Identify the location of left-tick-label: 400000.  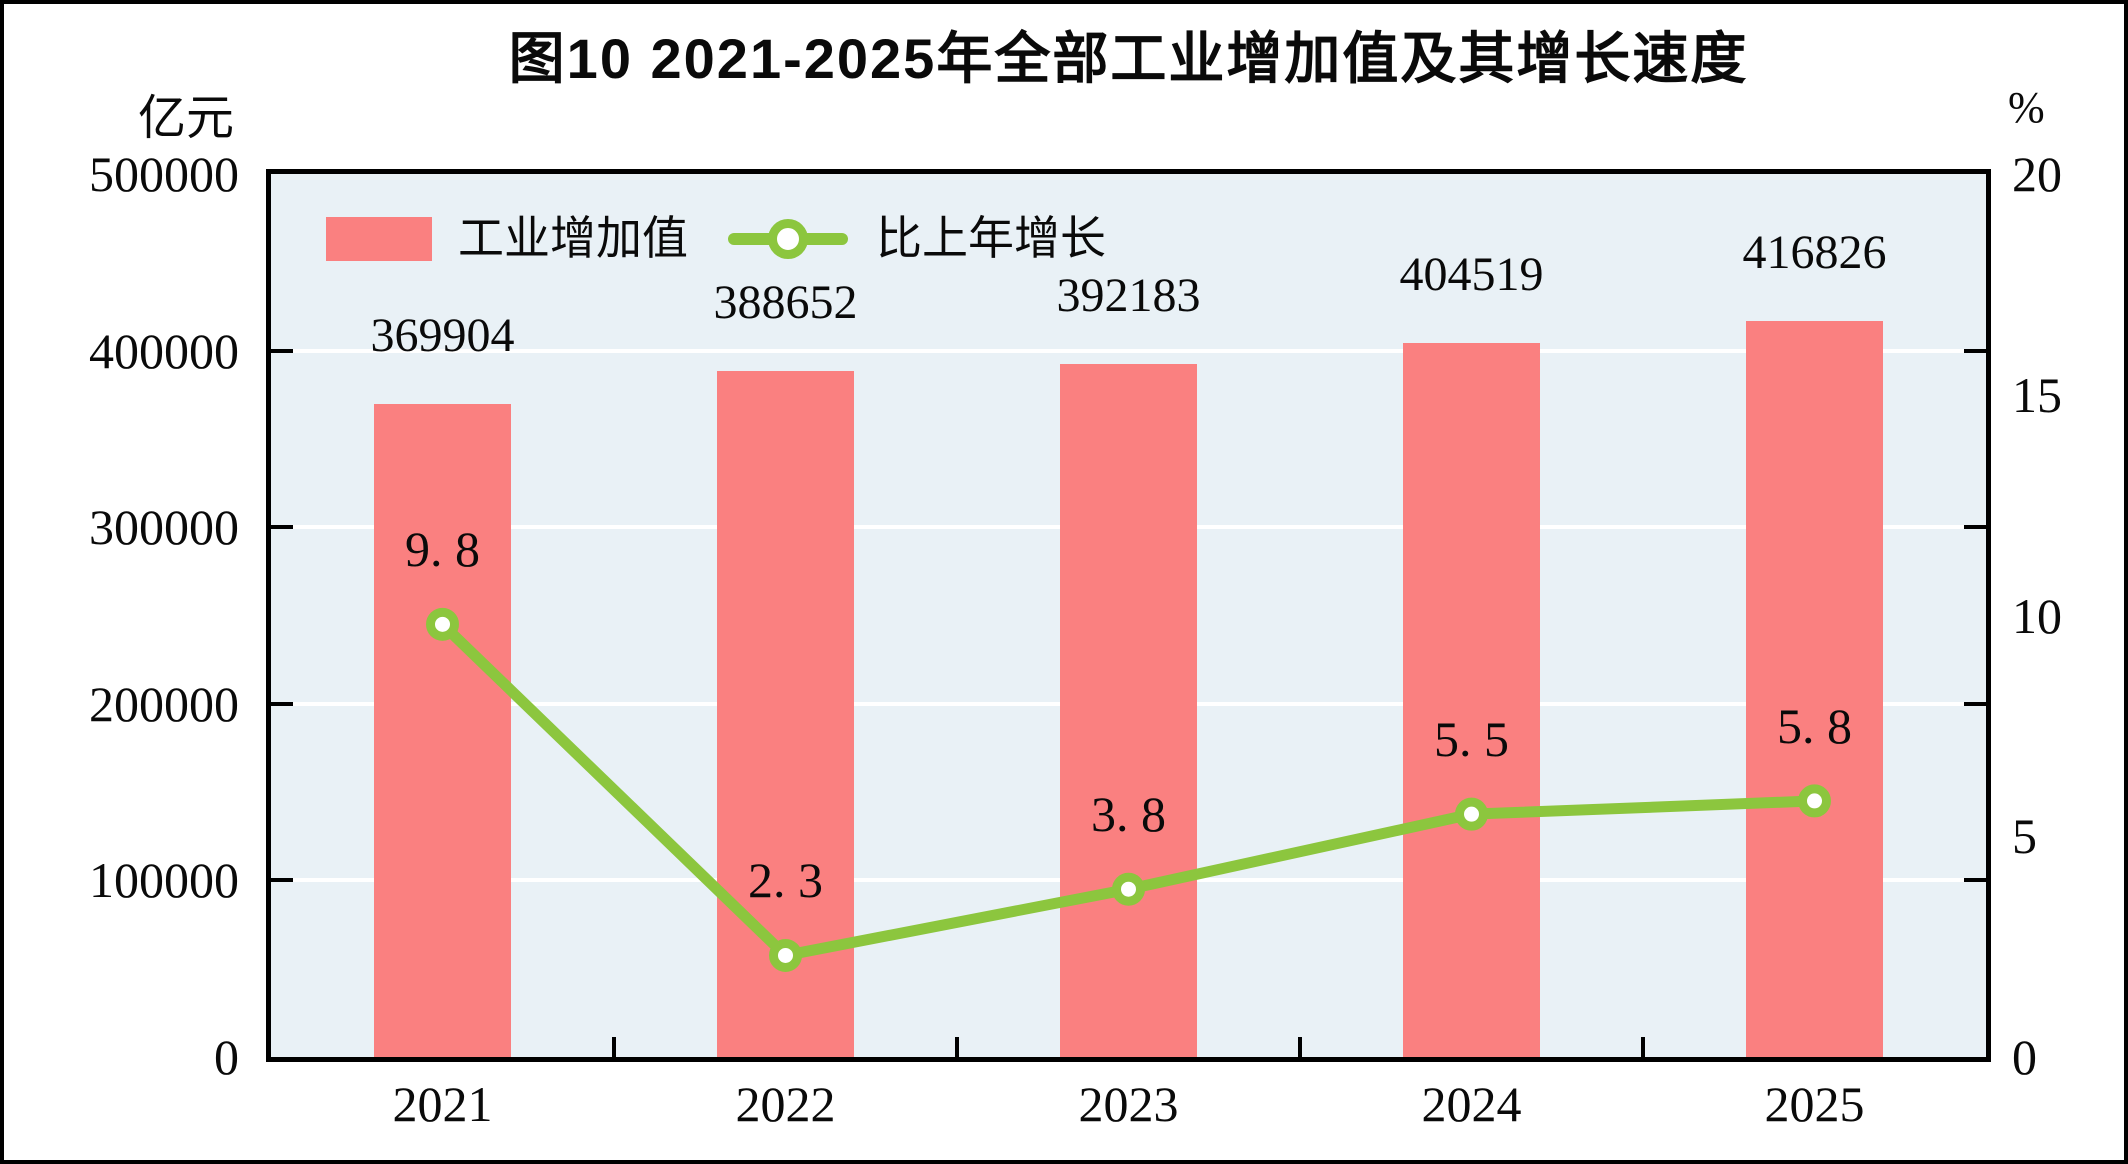
(164, 350).